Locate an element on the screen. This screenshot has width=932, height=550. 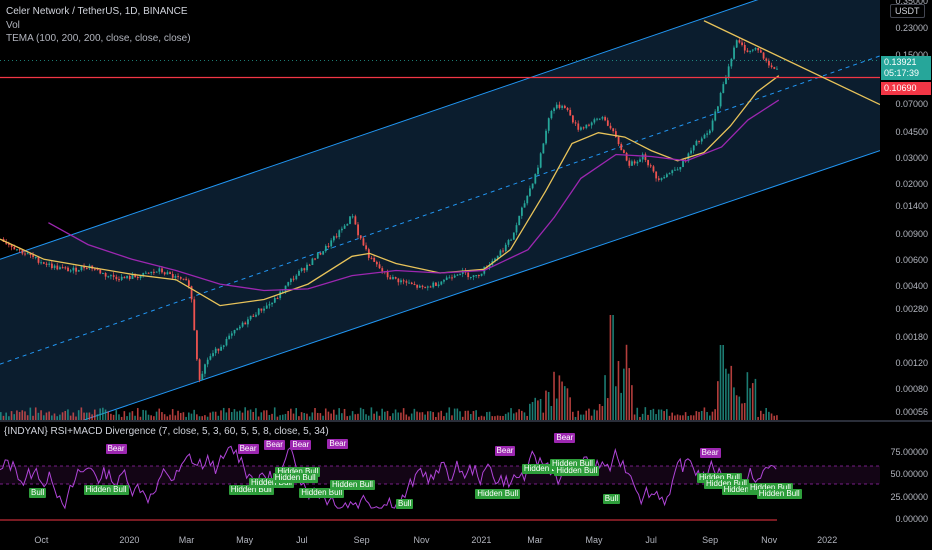
time-axis-tick: Sep is located at coordinates (710, 540).